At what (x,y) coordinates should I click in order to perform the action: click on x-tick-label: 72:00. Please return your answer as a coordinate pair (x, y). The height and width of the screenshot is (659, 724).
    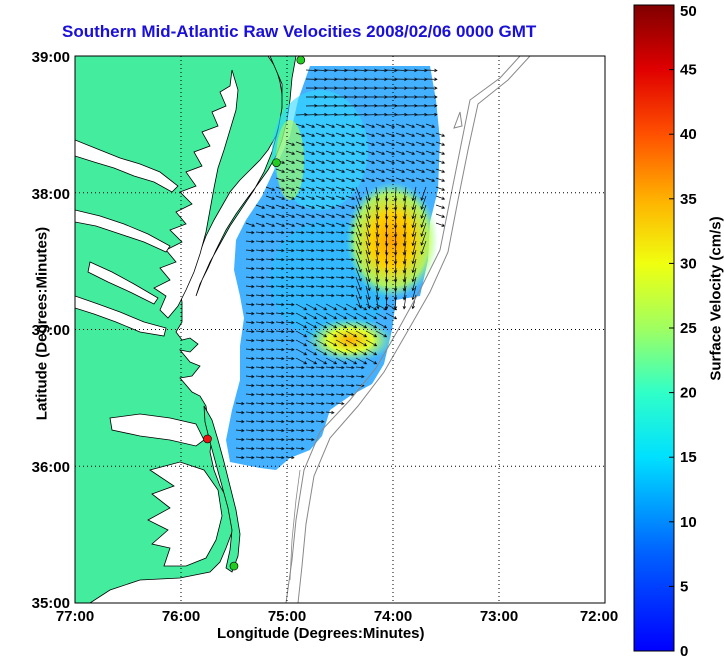
    Looking at the image, I should click on (599, 616).